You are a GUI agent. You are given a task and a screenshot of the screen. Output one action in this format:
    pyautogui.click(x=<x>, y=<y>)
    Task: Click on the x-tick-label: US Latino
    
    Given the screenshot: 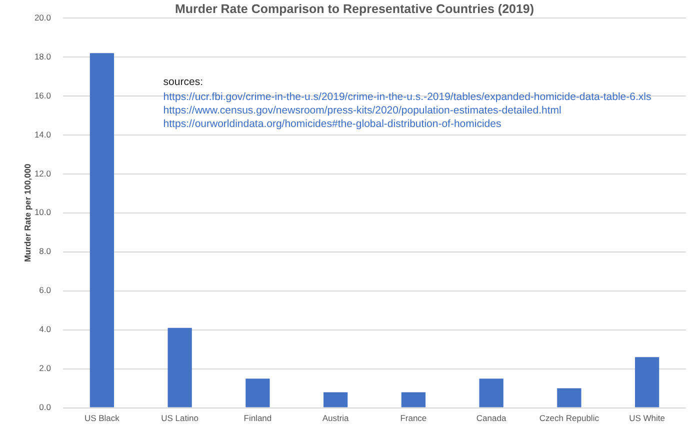 What is the action you would take?
    pyautogui.click(x=180, y=418)
    